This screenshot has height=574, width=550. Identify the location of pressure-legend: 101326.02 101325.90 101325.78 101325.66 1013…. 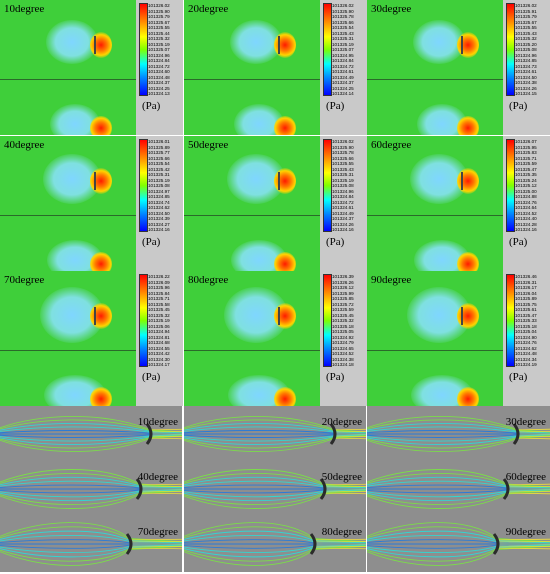
(343, 203).